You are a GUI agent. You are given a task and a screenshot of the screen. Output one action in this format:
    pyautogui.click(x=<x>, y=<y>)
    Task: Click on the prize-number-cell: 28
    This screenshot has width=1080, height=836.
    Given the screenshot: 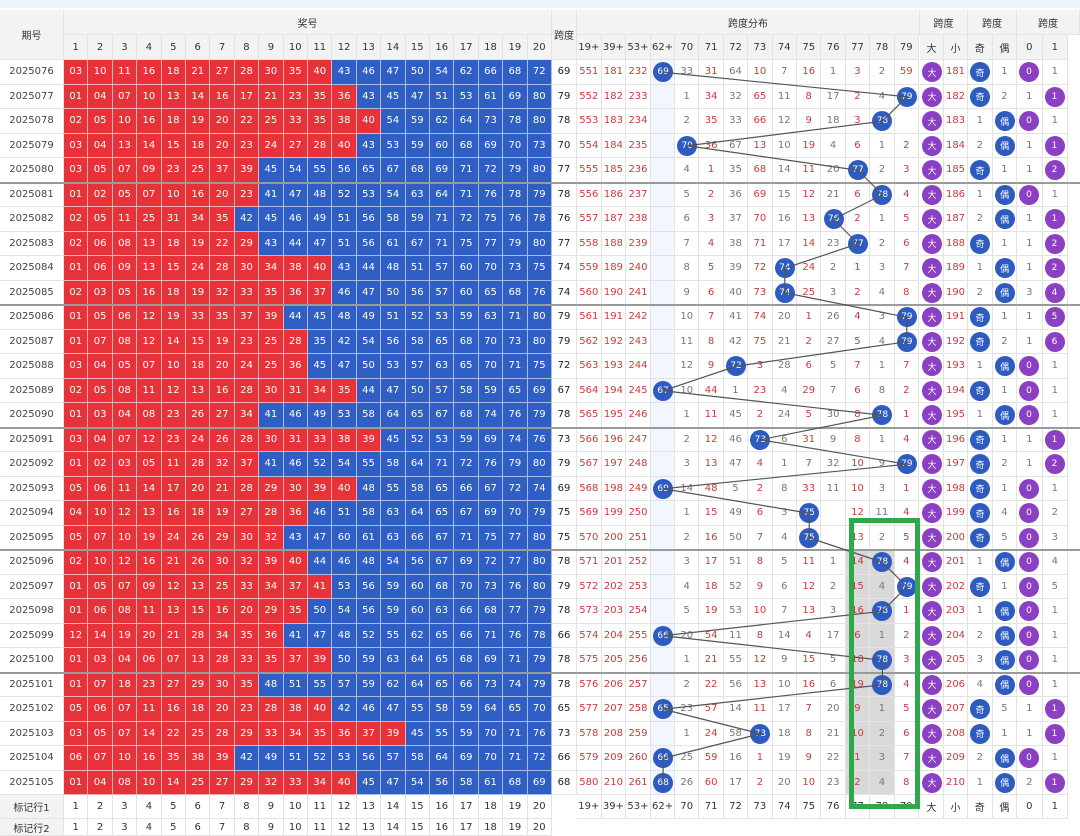 What is the action you would take?
    pyautogui.click(x=222, y=268)
    